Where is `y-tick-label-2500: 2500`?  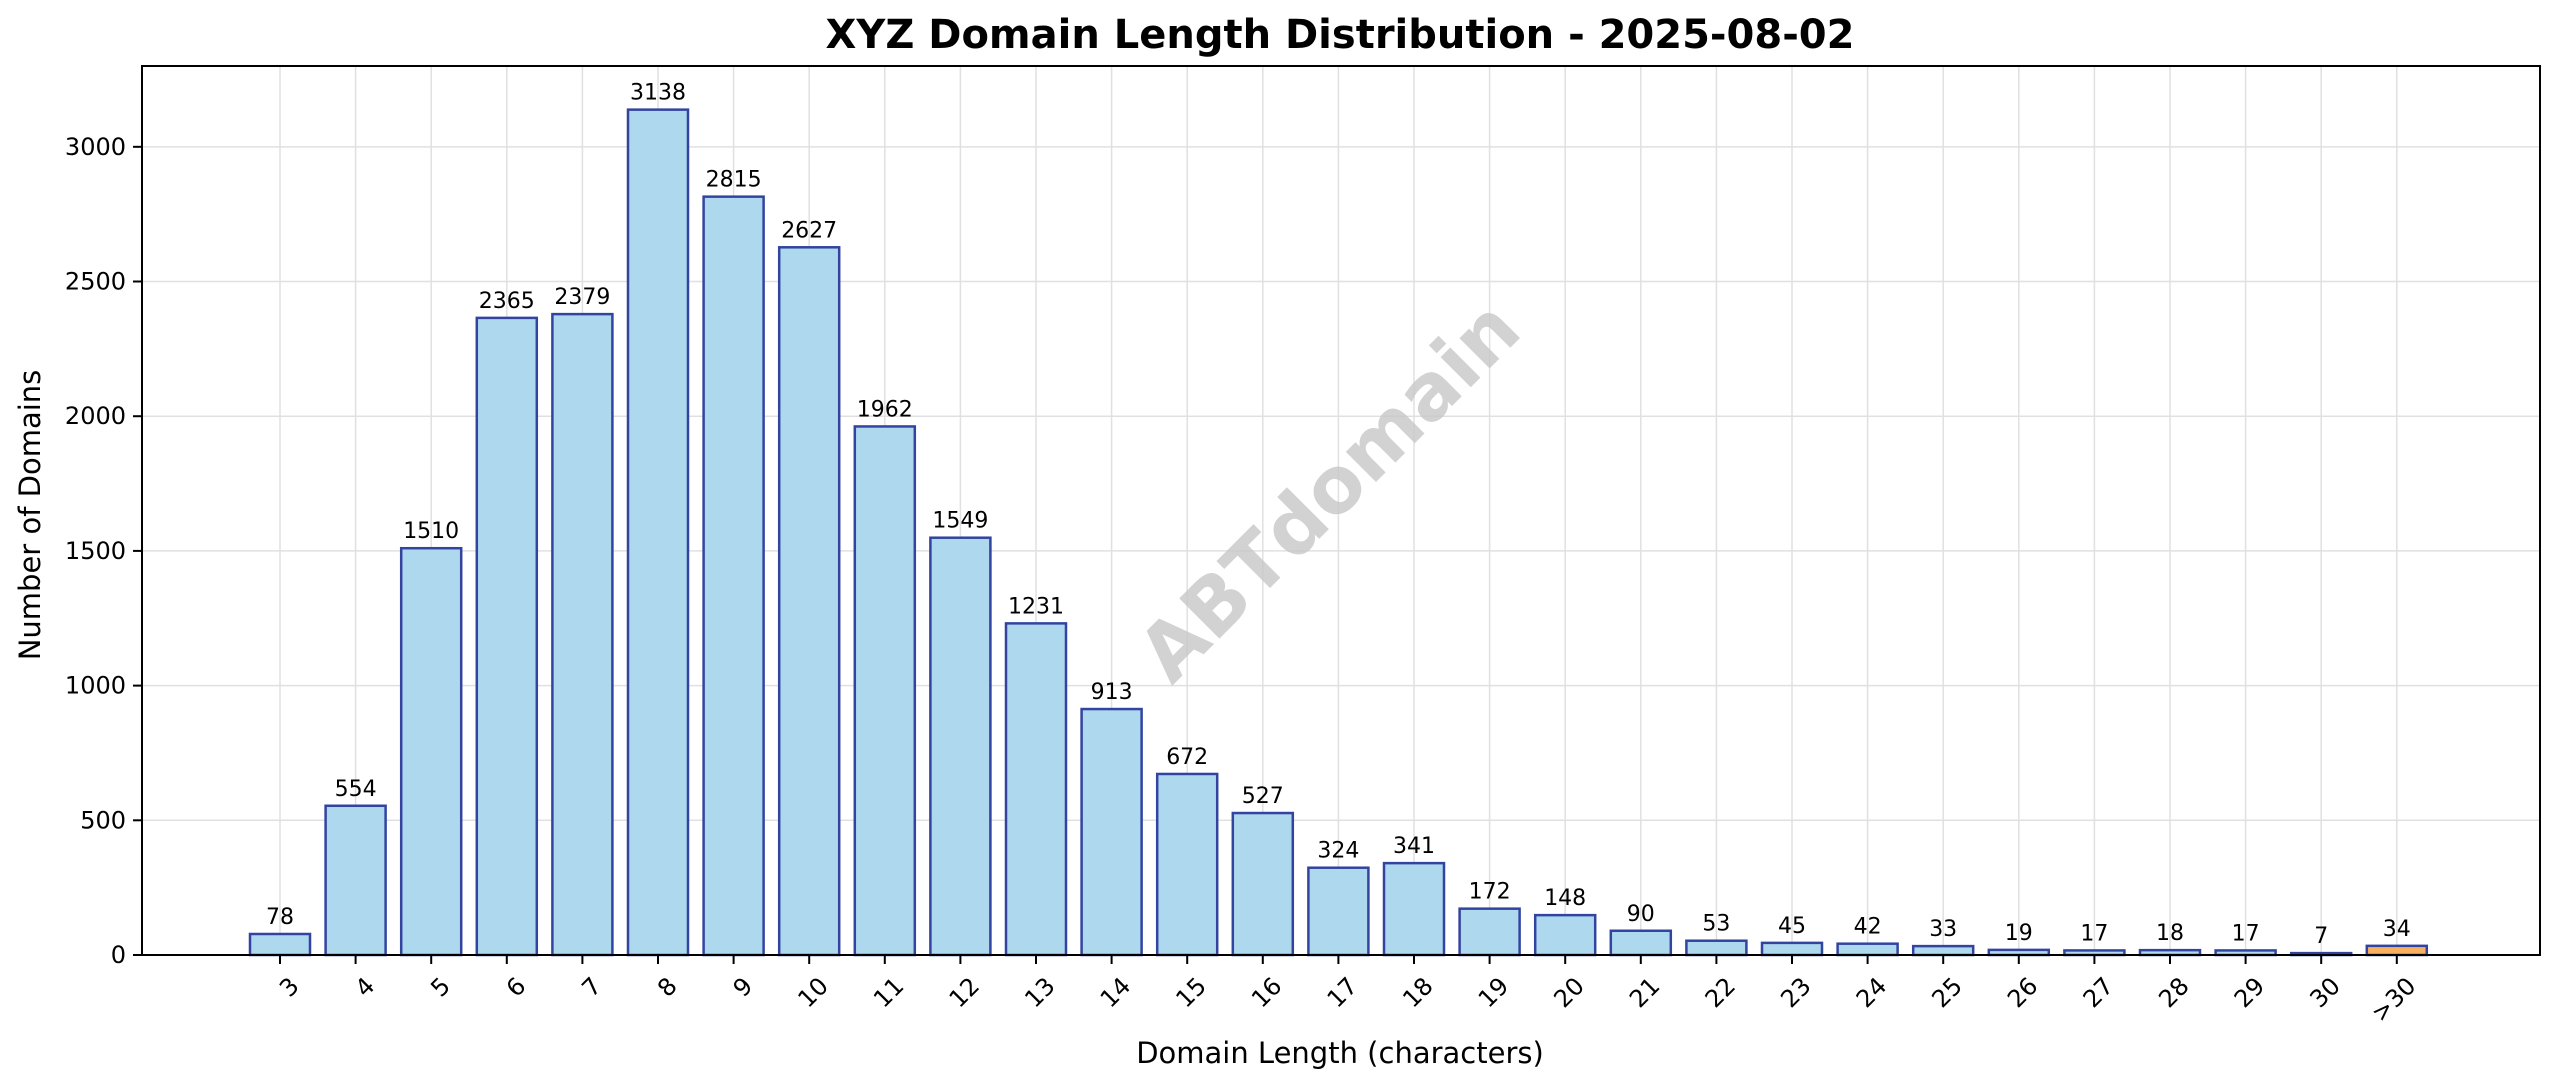
y-tick-label-2500: 2500 is located at coordinates (95, 282).